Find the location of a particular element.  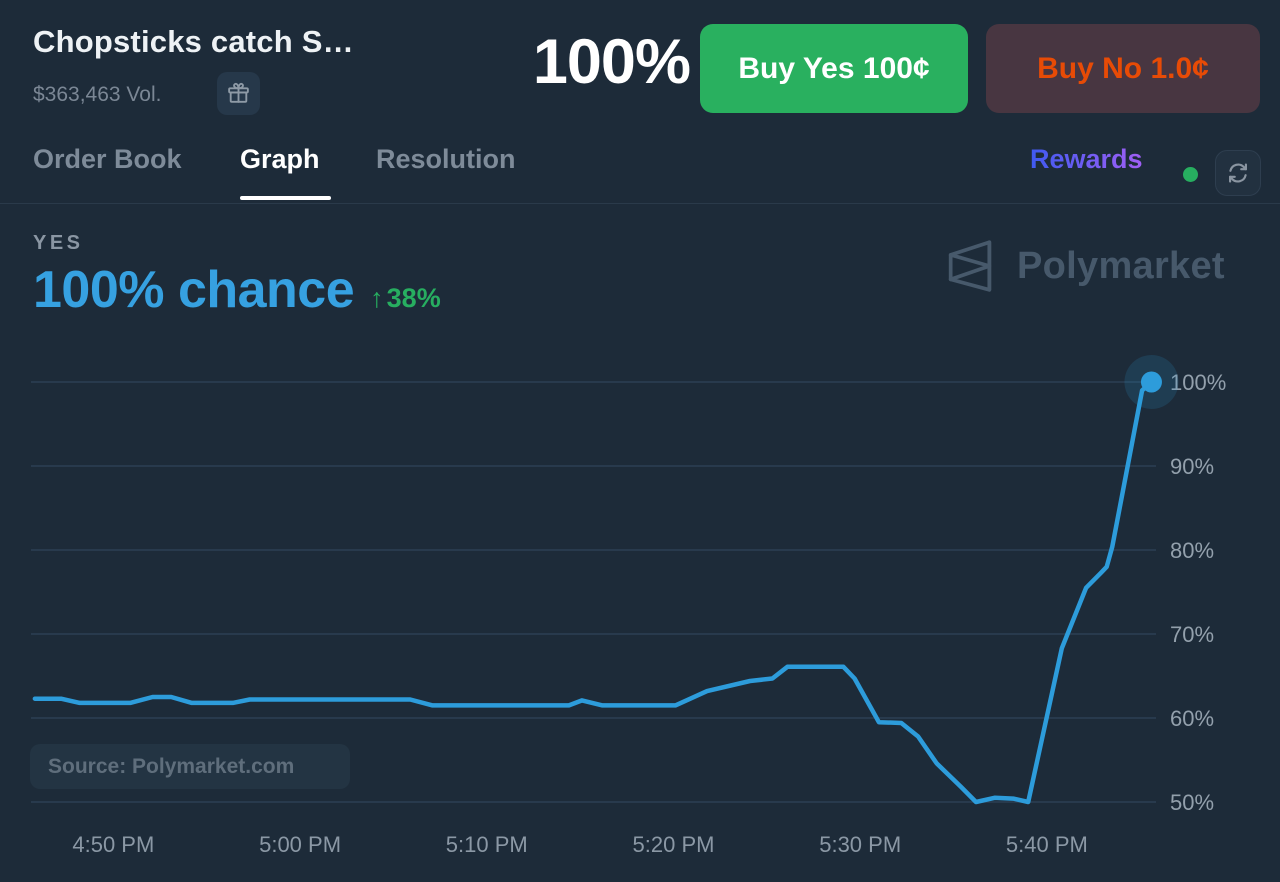

source-badge: Source: Polymarket.com is located at coordinates (190, 766).